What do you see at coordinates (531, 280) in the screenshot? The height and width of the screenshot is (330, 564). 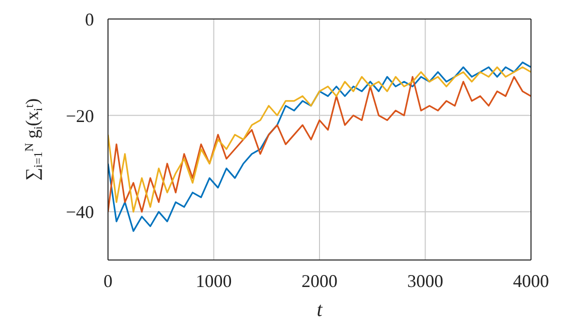 I see `x-tick-label: 4000` at bounding box center [531, 280].